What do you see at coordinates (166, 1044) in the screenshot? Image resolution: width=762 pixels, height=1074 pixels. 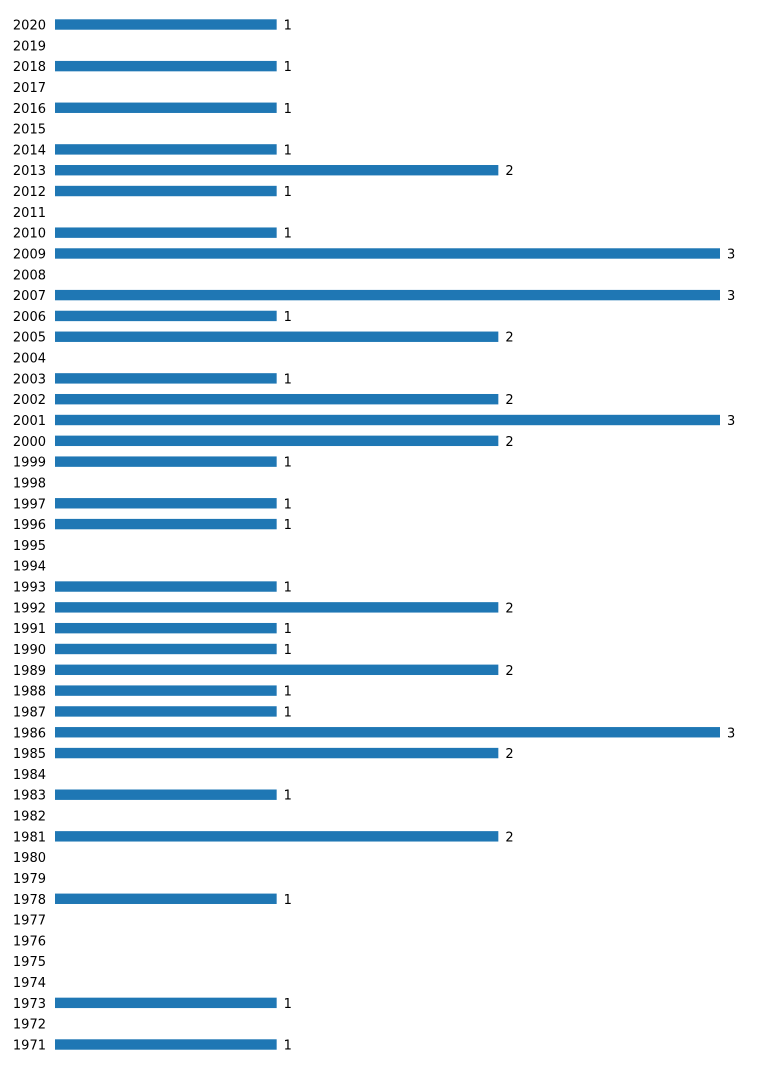 I see `bar-1971` at bounding box center [166, 1044].